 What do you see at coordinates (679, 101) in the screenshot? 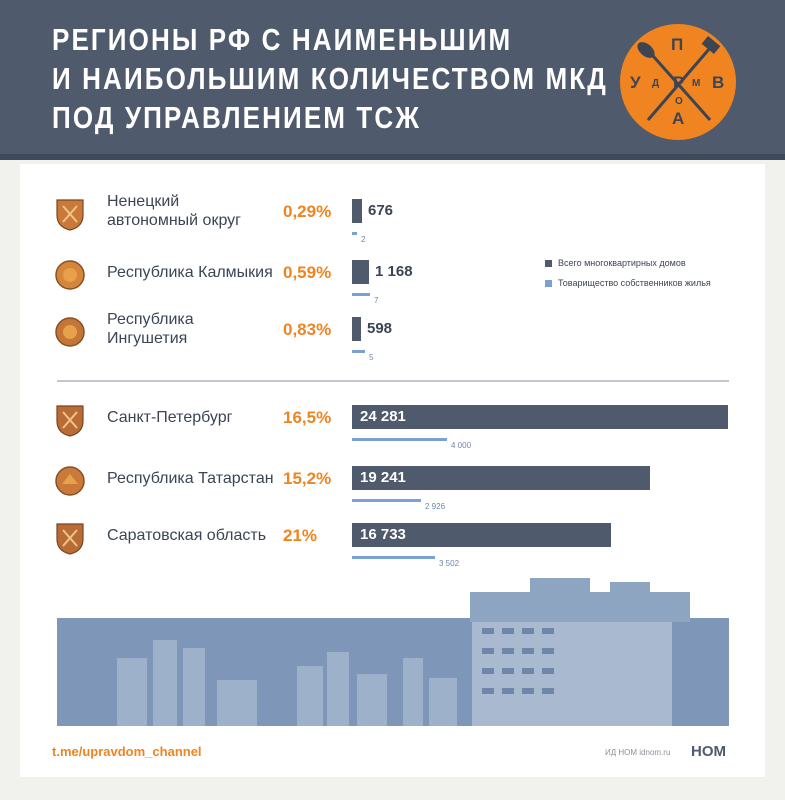
I see `logo-letter-o: О` at bounding box center [679, 101].